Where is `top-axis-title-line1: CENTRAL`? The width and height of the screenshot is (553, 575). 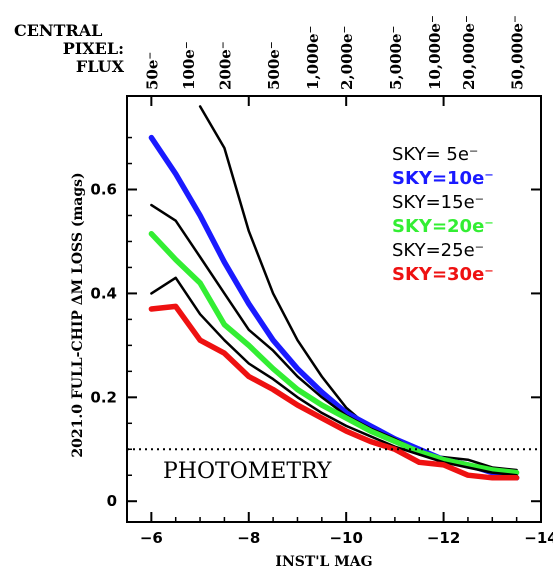 top-axis-title-line1: CENTRAL is located at coordinates (58, 30).